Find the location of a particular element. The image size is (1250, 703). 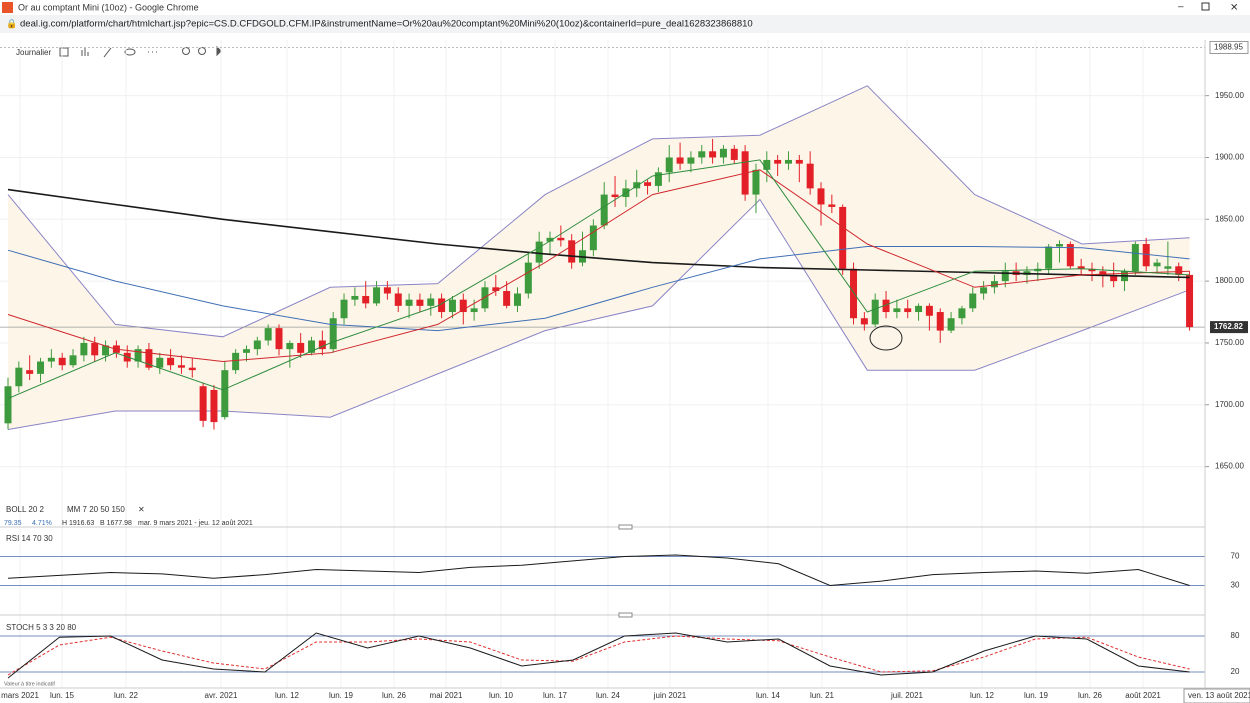

x-tick-label: lun. 22 is located at coordinates (126, 695).